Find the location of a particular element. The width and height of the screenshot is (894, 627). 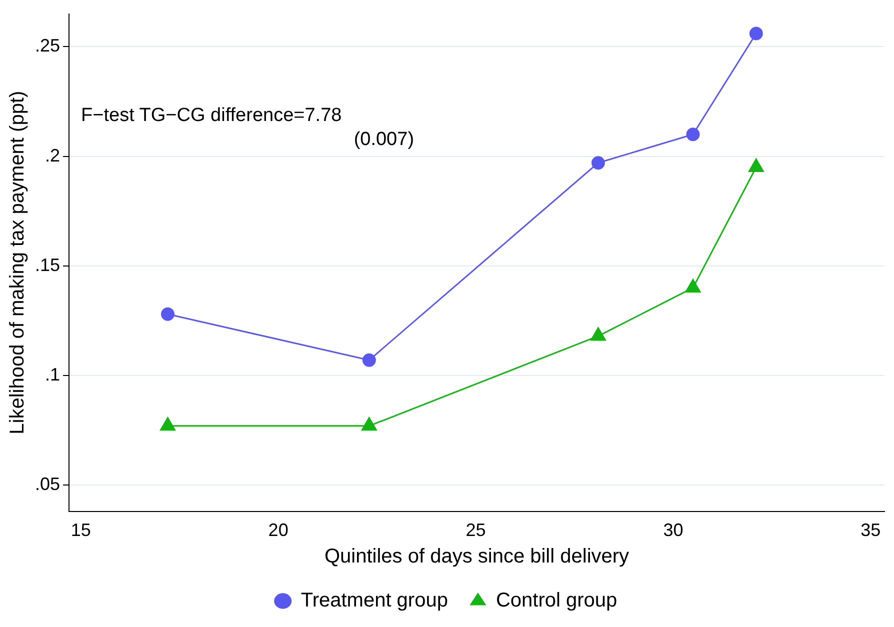

x-tick-label: 15 is located at coordinates (80, 530).